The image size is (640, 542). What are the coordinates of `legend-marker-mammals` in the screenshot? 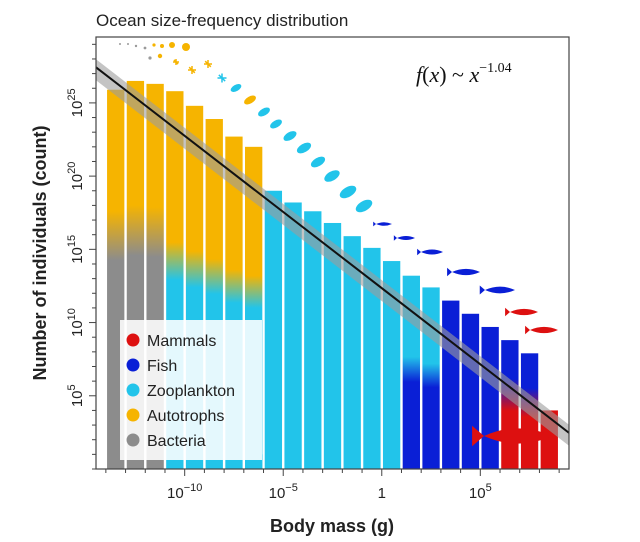 It's located at (133, 340).